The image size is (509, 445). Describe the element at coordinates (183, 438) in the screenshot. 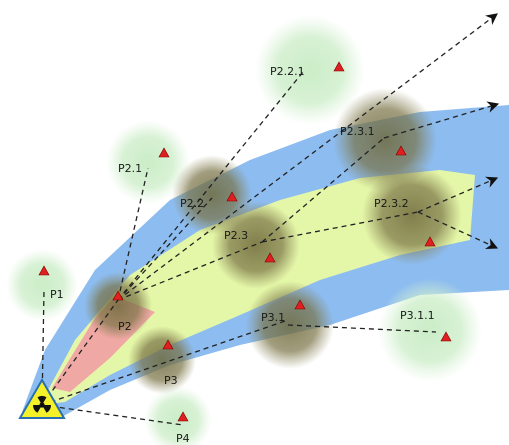

I see `label-p4: P4` at that location.